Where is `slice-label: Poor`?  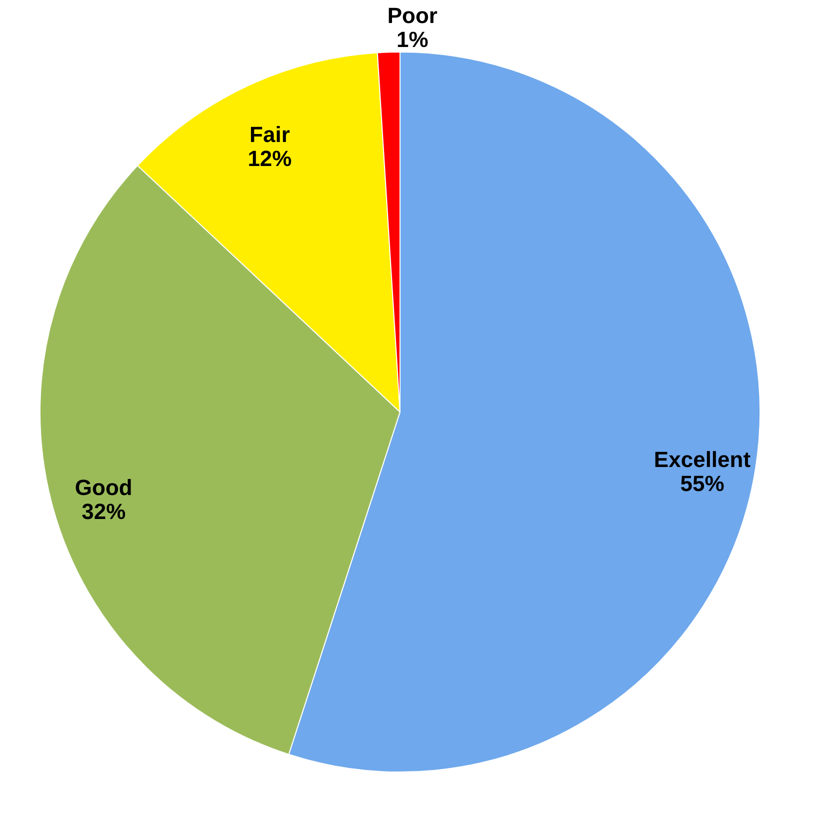
slice-label: Poor is located at coordinates (412, 15).